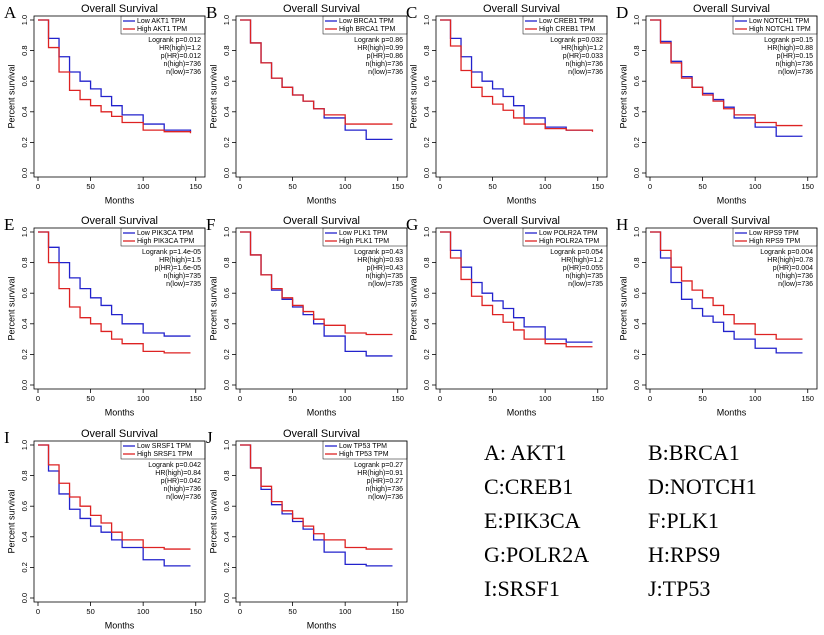 This screenshot has height=635, width=824. I want to click on stat-annotation: n(high)=735, so click(584, 276).